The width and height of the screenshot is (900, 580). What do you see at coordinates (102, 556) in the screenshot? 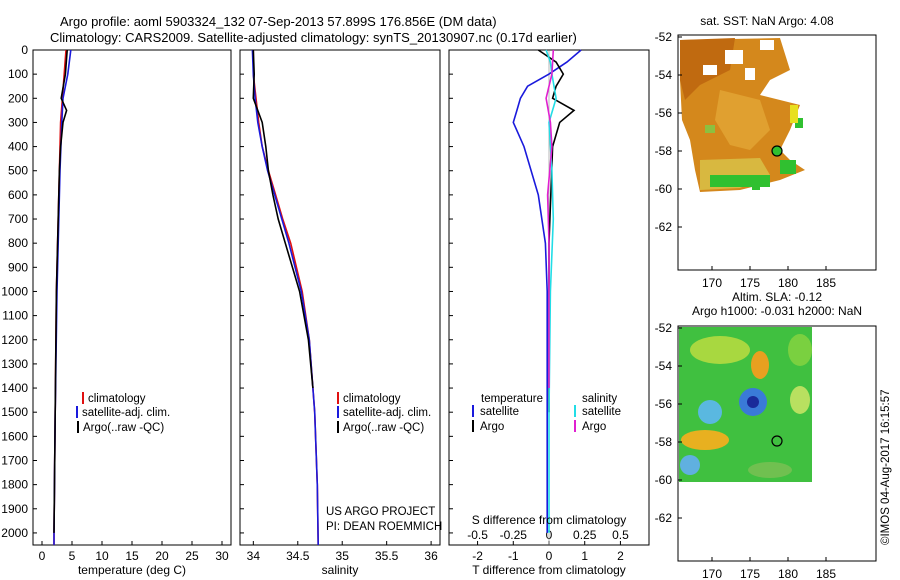
I see `x-tick-label: 10` at bounding box center [102, 556].